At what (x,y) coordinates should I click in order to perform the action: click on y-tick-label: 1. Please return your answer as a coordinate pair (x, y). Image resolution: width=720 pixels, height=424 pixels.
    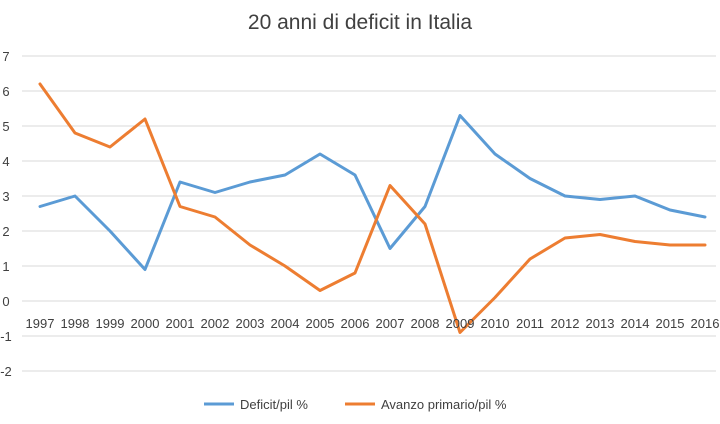
    Looking at the image, I should click on (5, 266).